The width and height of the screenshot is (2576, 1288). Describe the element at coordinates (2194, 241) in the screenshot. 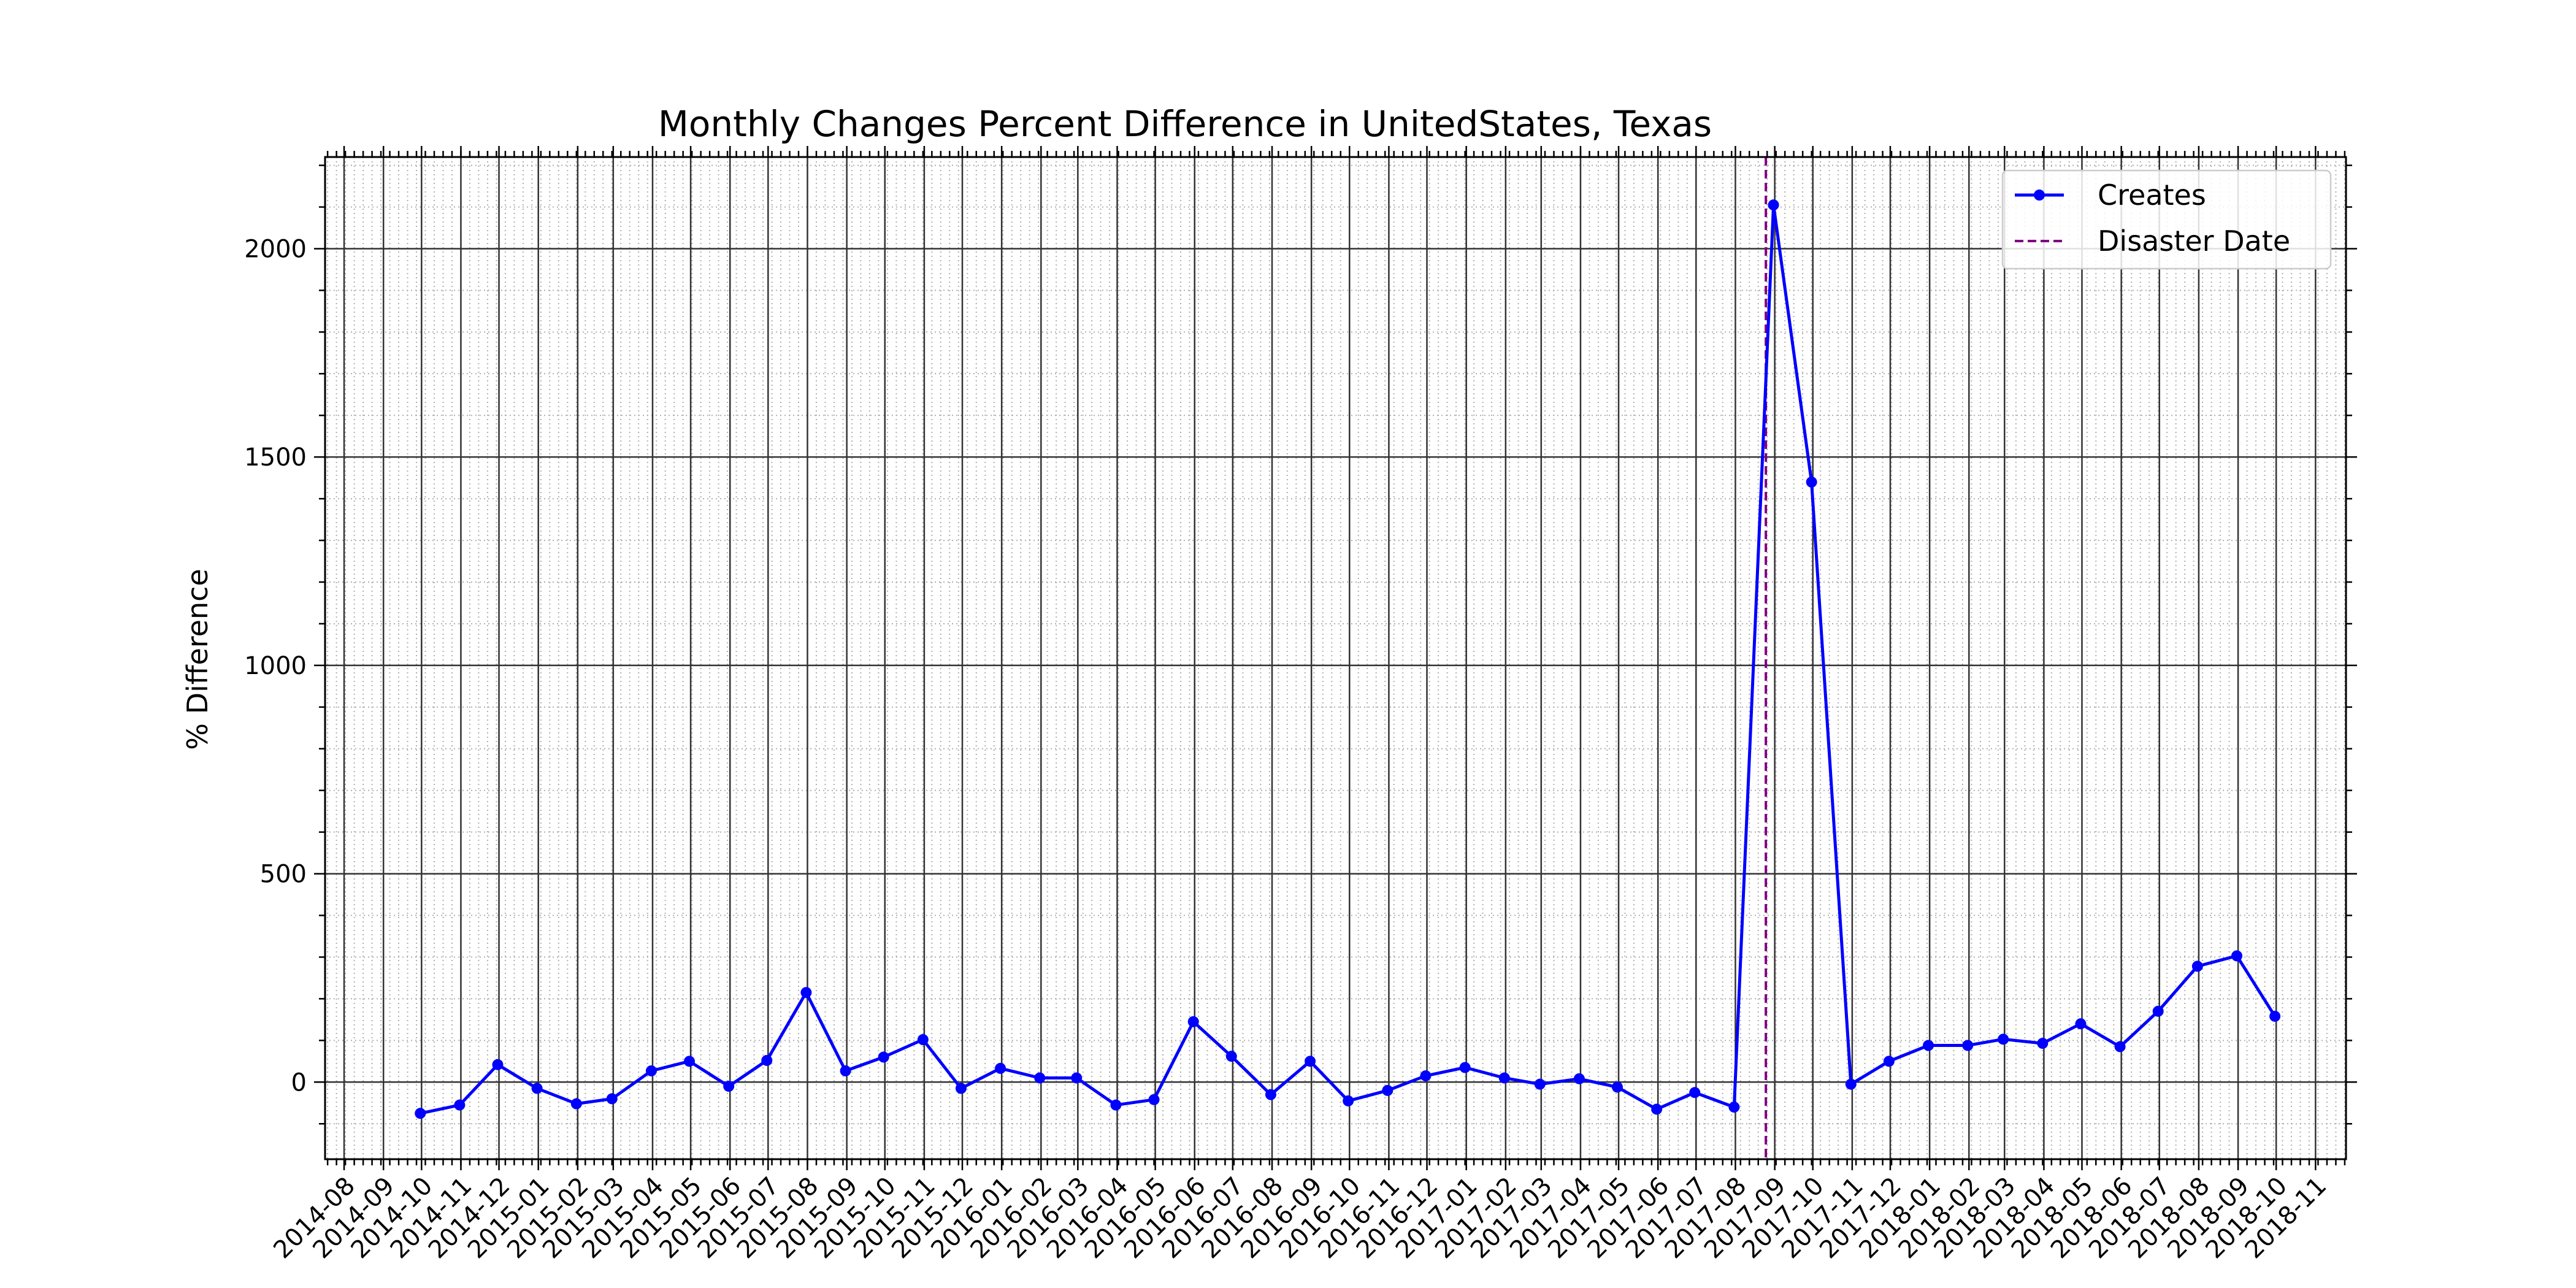

I see `legend-disaster-date-label: Disaster Date` at that location.